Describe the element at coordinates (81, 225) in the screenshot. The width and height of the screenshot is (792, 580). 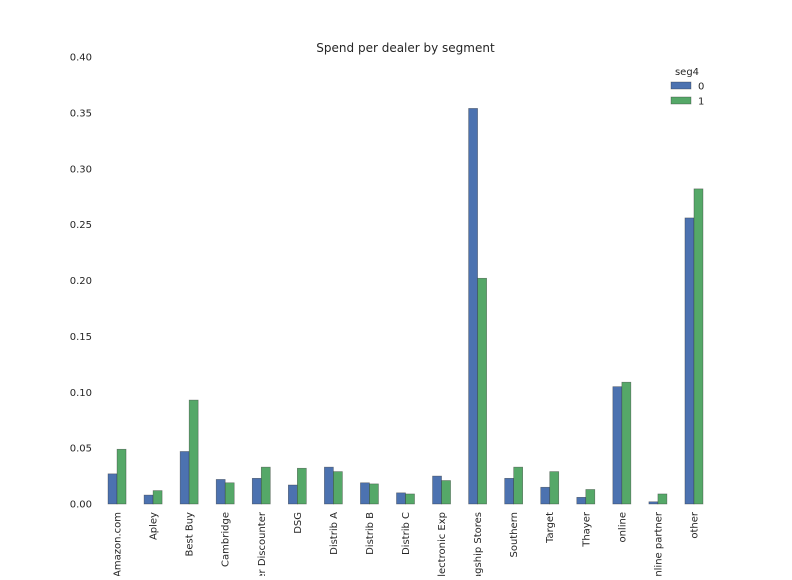
I see `y-tick-label: 0.25` at that location.